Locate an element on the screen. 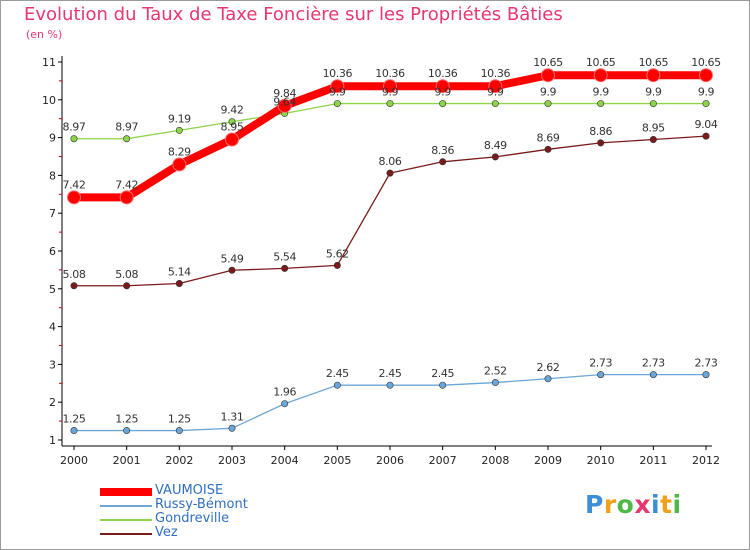 This screenshot has width=750, height=550. data-label-russy-b-mont: 2.62 is located at coordinates (548, 367).